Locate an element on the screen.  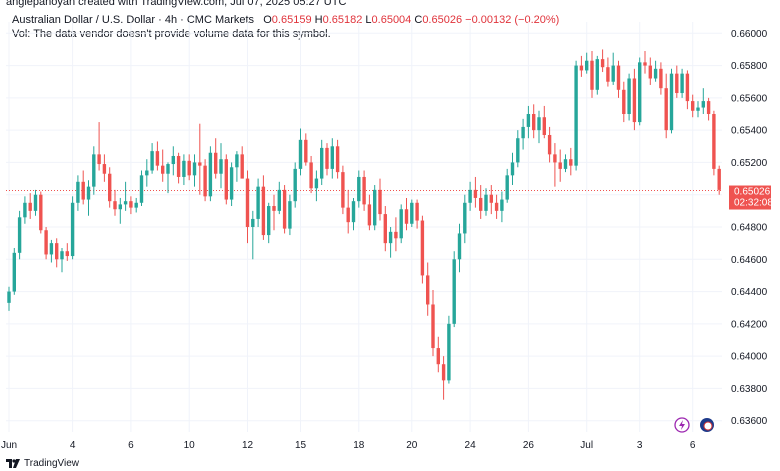
low-label: L is located at coordinates (368, 20).